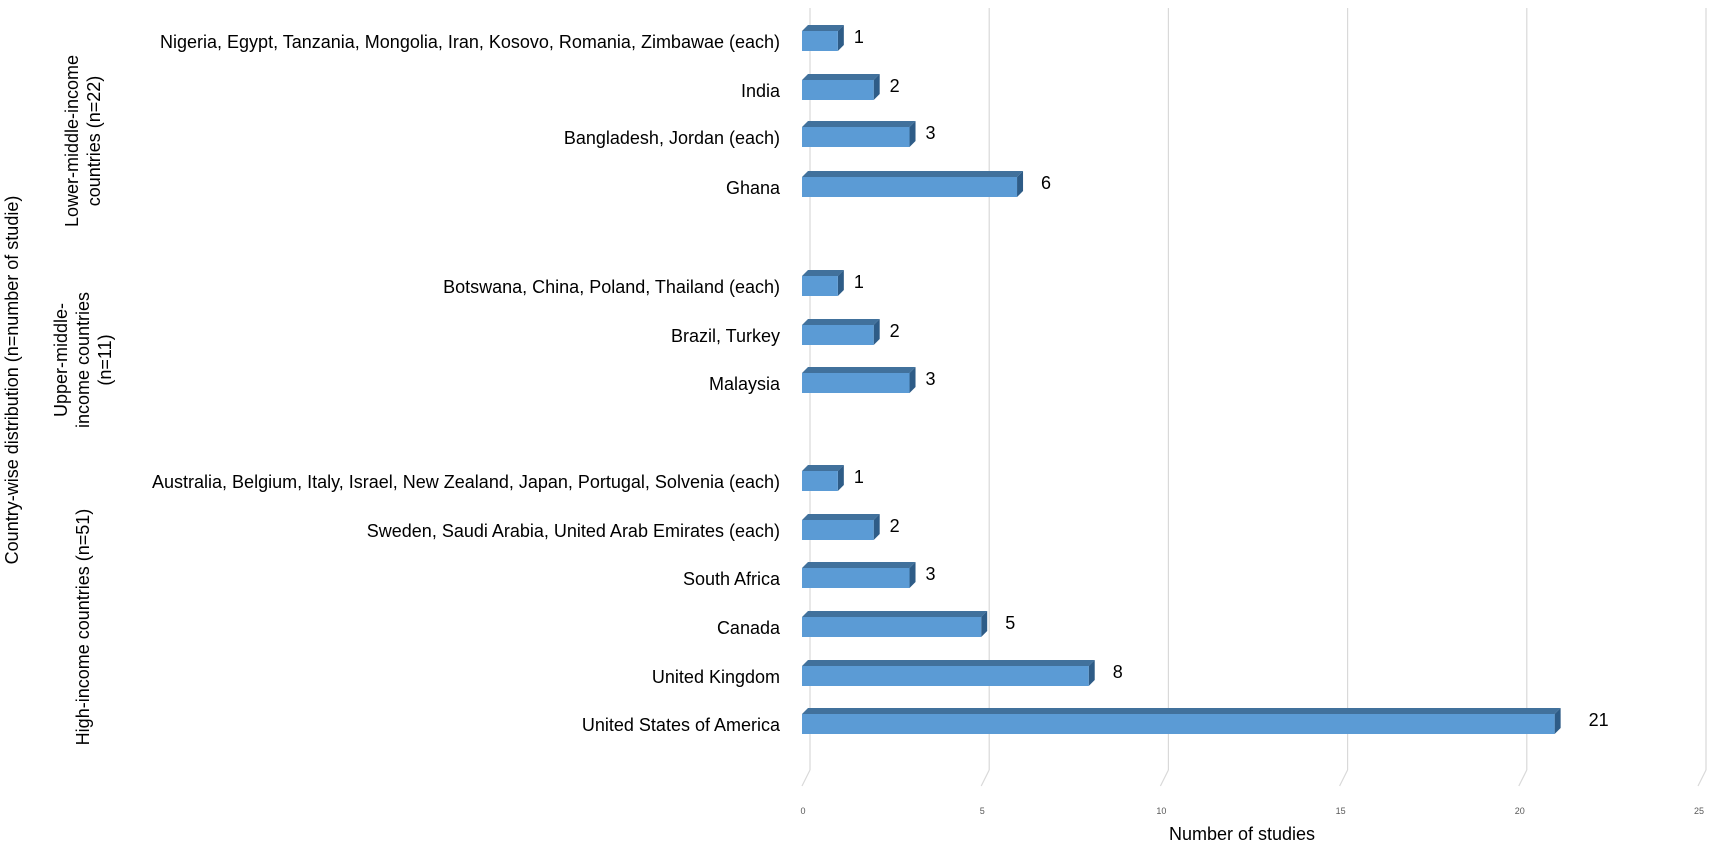 Image resolution: width=1713 pixels, height=846 pixels. What do you see at coordinates (611, 287) in the screenshot?
I see `category-label: Botswana, China, Poland, Thailand (each)` at bounding box center [611, 287].